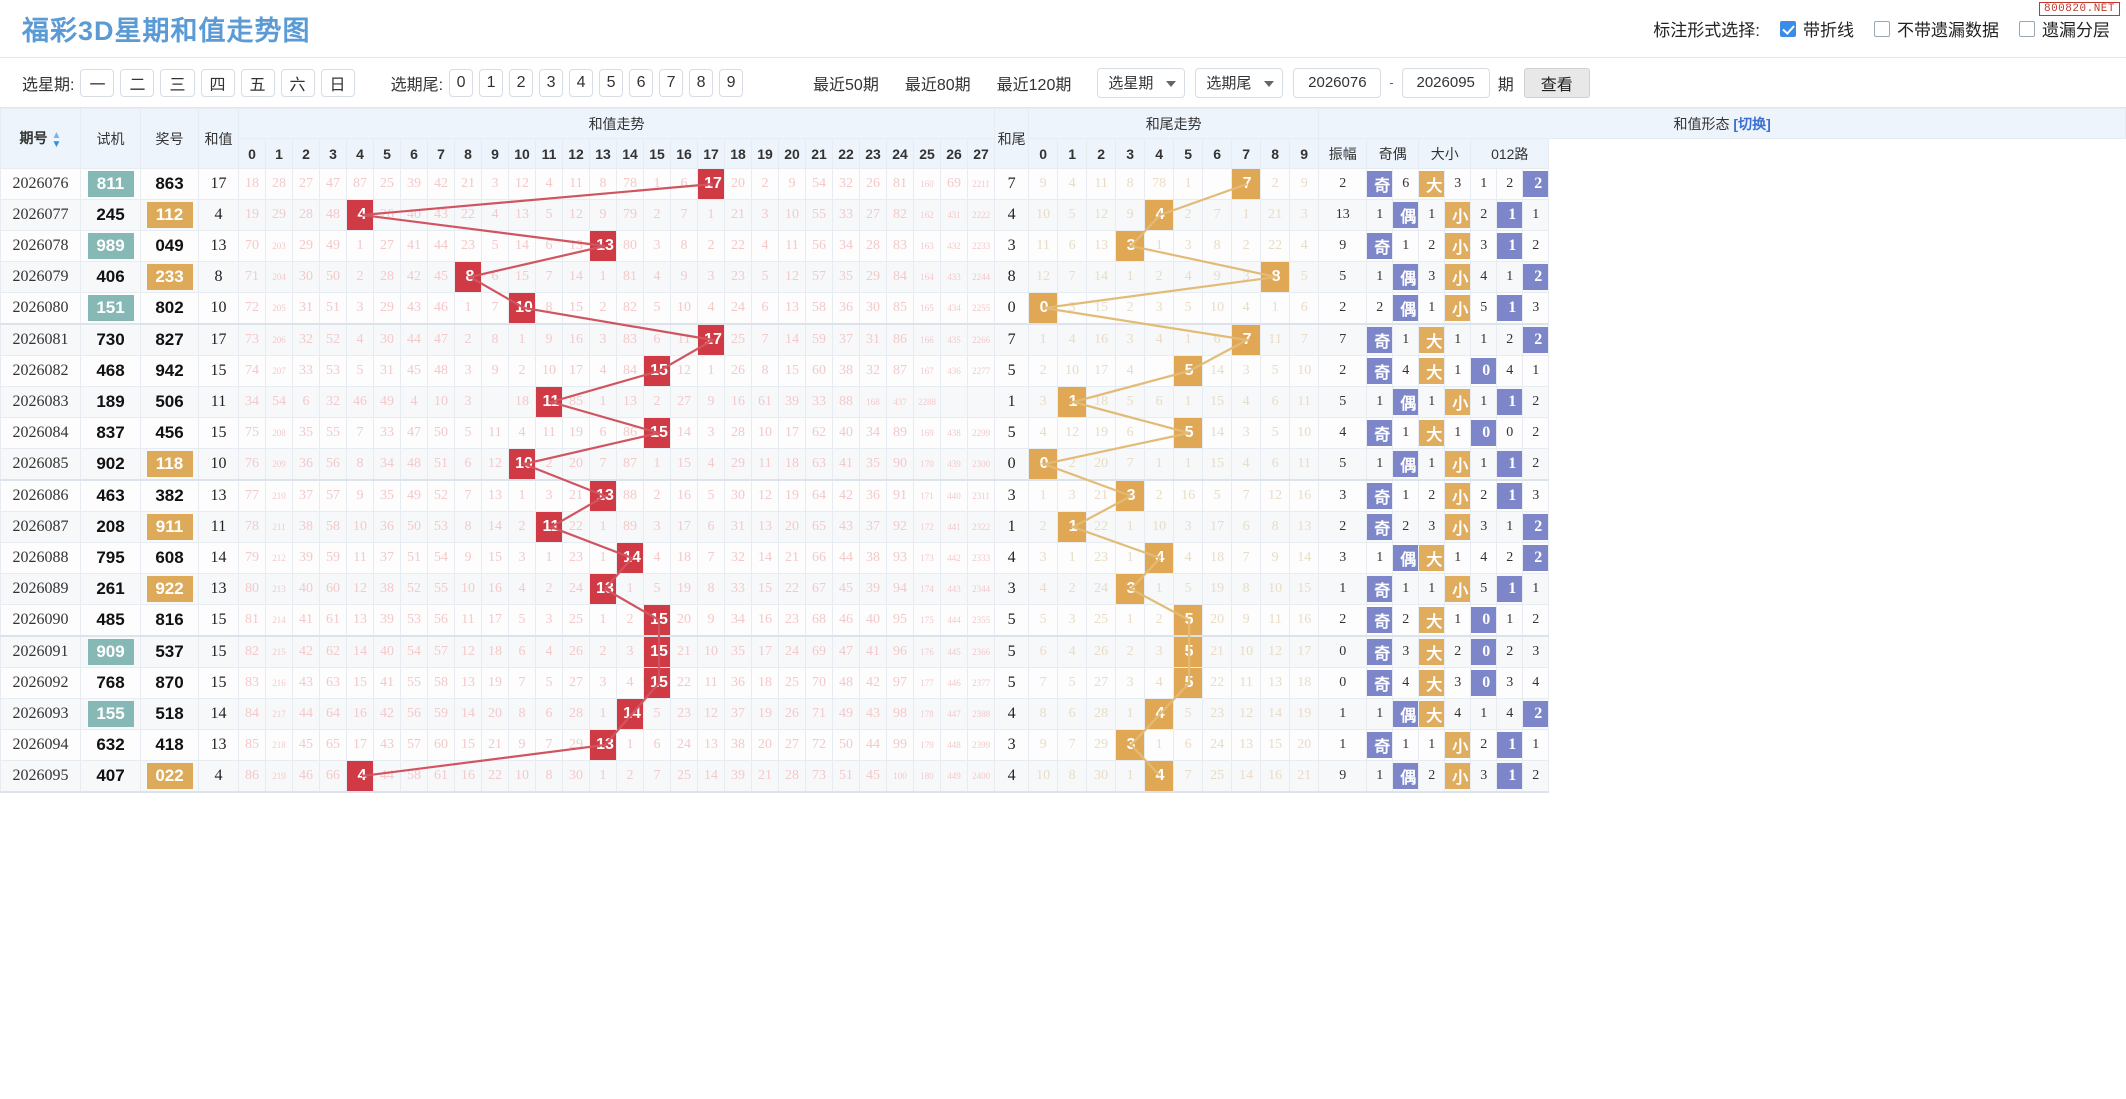 This screenshot has width=2126, height=1099. I want to click on tail-4: 4, so click(581, 82).